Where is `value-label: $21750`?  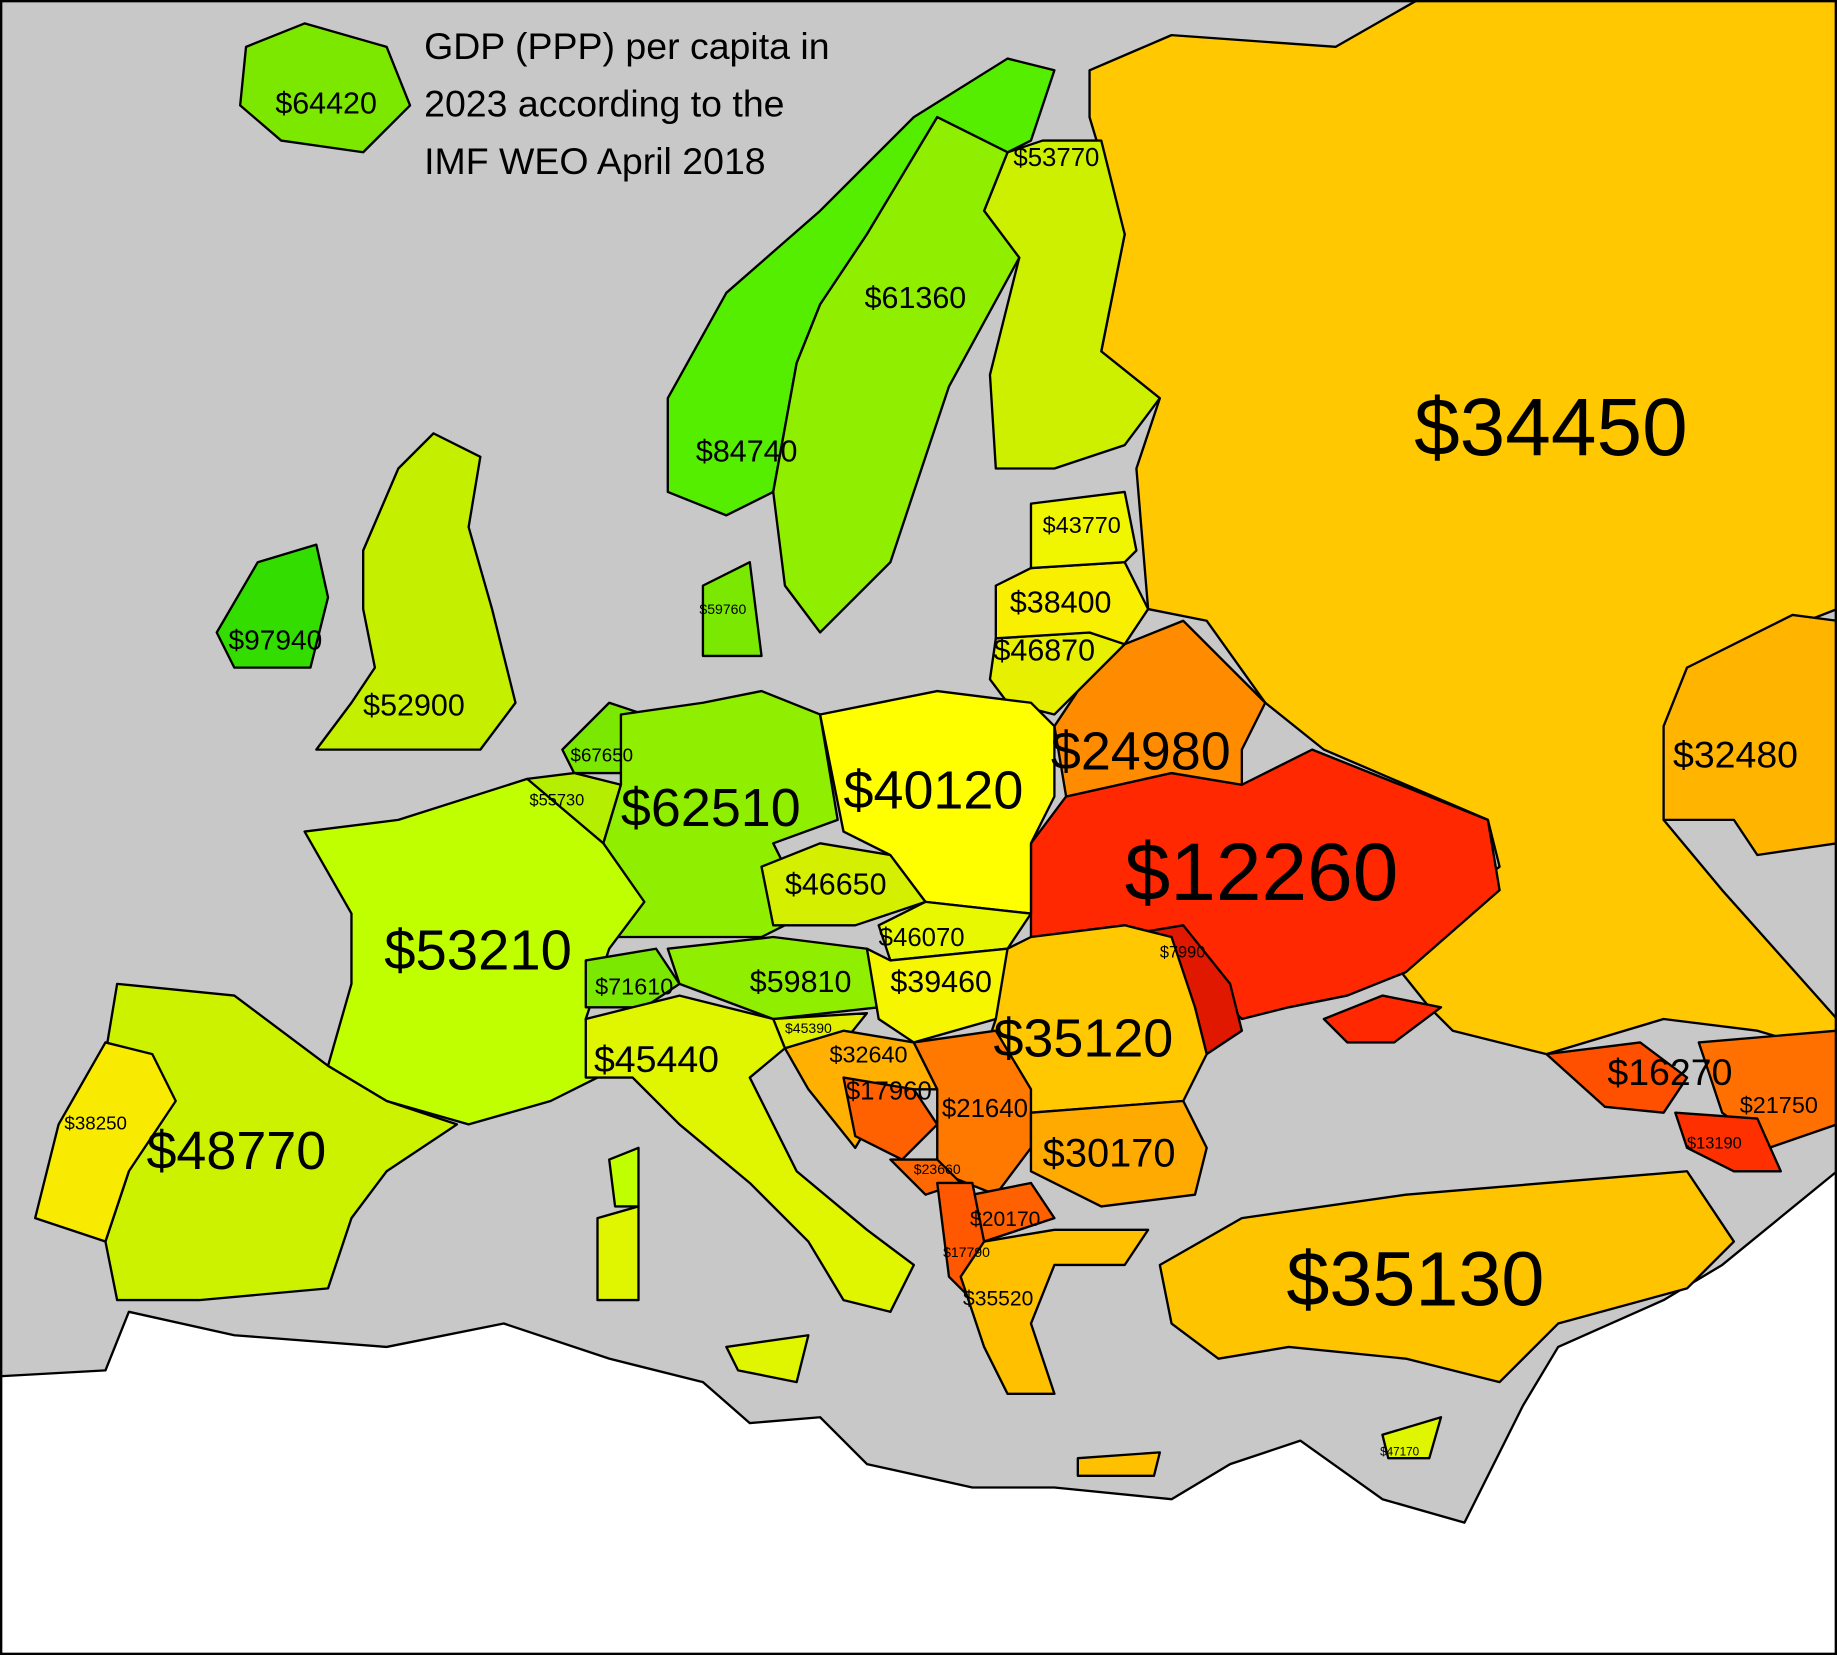
value-label: $21750 is located at coordinates (1779, 1105).